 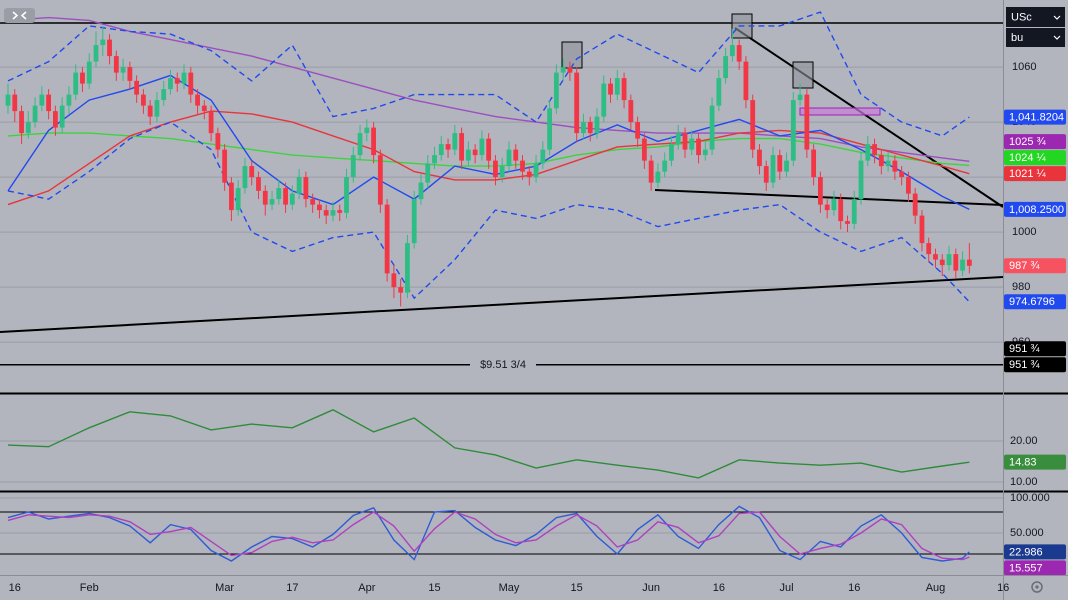 I want to click on y-tick-label: 100.000, so click(x=1030, y=498).